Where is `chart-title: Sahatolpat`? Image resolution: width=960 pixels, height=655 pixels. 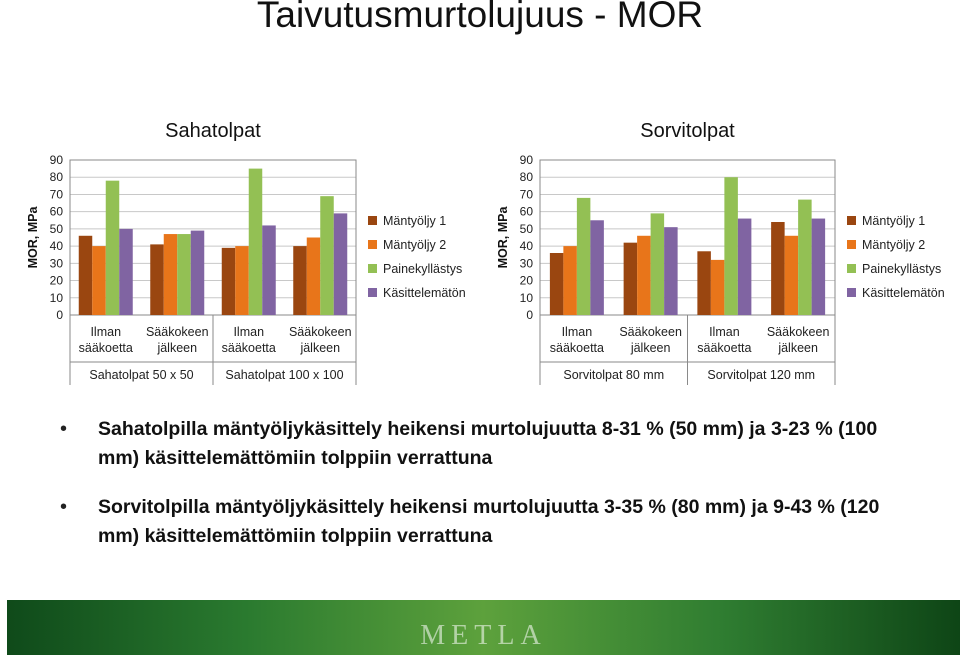
chart-title: Sahatolpat is located at coordinates (213, 131).